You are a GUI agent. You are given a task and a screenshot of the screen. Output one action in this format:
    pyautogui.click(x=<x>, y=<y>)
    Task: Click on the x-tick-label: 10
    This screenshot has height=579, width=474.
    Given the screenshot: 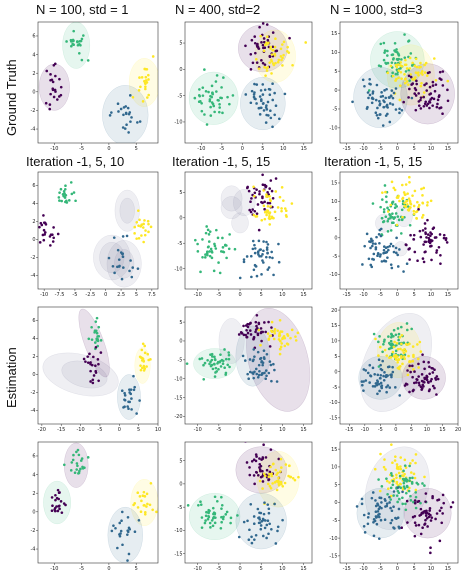 What is the action you would take?
    pyautogui.click(x=431, y=569)
    